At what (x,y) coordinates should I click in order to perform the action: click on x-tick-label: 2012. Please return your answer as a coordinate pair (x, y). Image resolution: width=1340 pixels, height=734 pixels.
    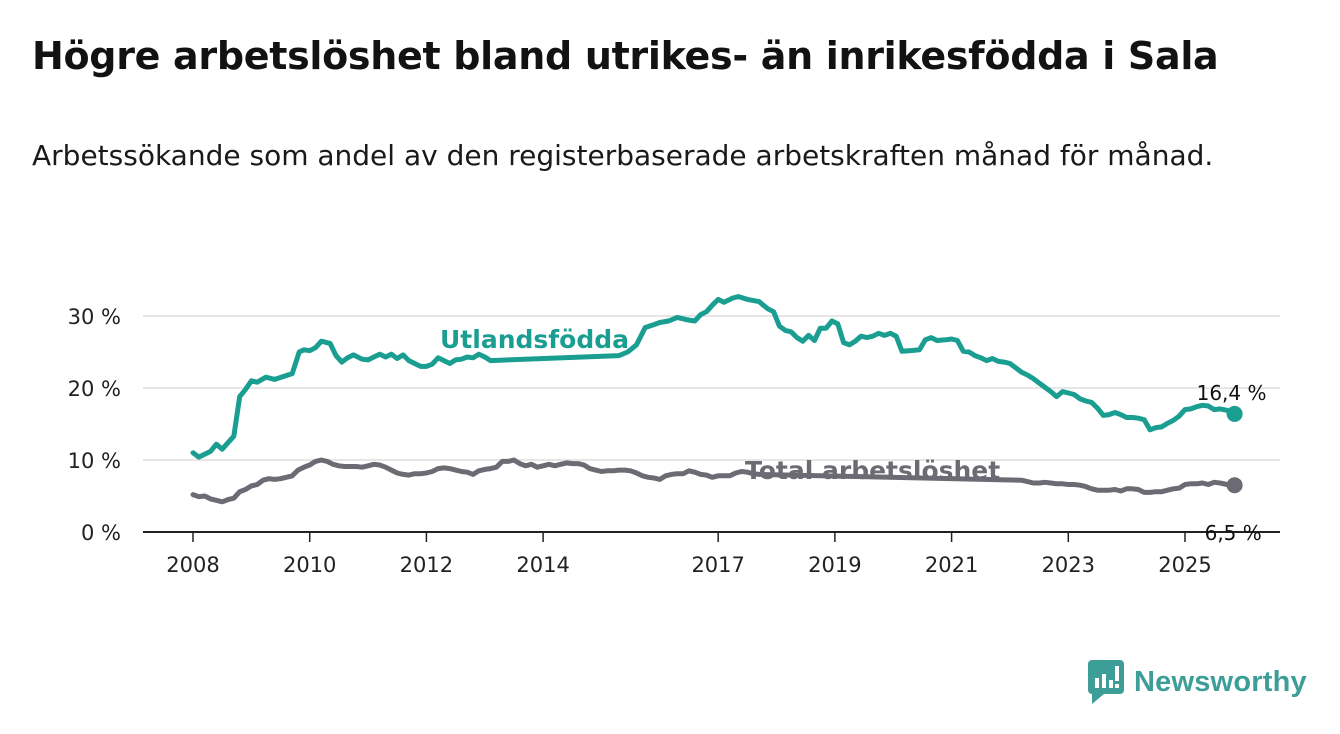
    Looking at the image, I should click on (426, 565).